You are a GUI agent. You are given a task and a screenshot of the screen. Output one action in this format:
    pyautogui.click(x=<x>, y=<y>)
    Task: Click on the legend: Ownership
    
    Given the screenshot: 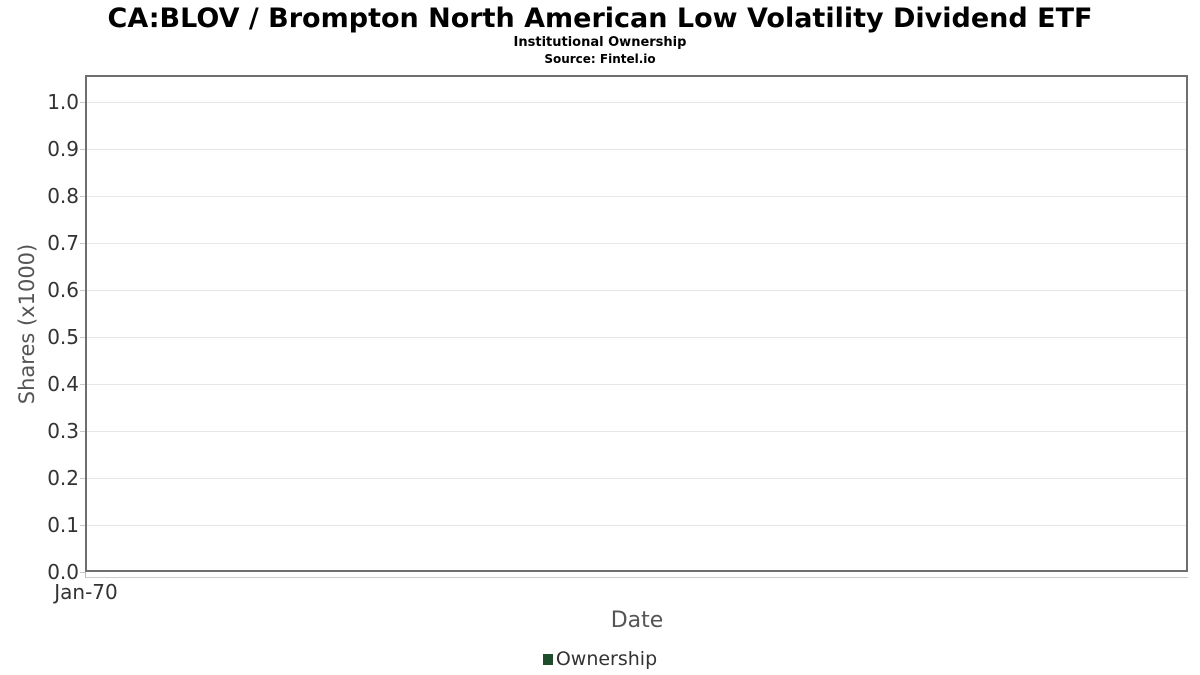 What is the action you would take?
    pyautogui.click(x=600, y=659)
    